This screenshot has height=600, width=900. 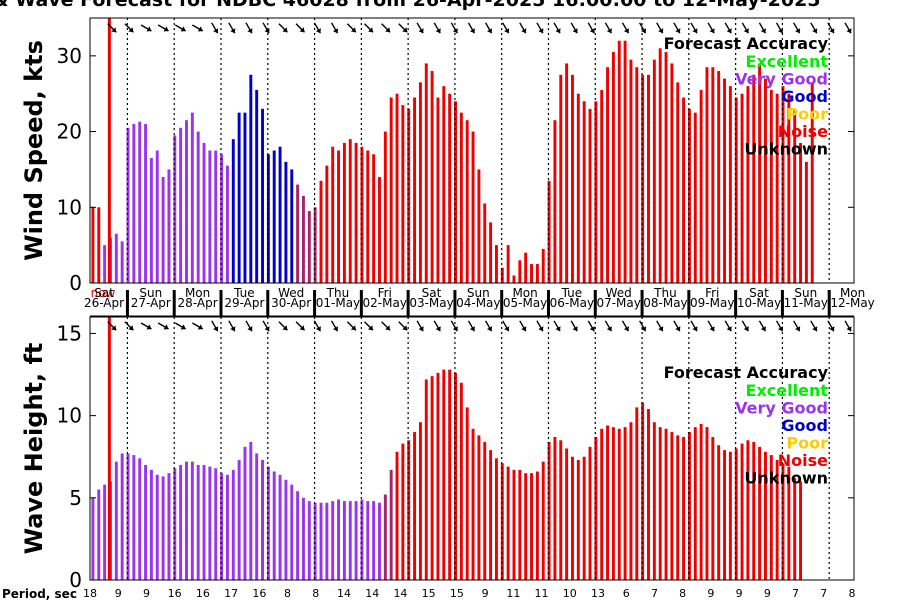 What do you see at coordinates (806, 303) in the screenshot?
I see `date-label: 11-May` at bounding box center [806, 303].